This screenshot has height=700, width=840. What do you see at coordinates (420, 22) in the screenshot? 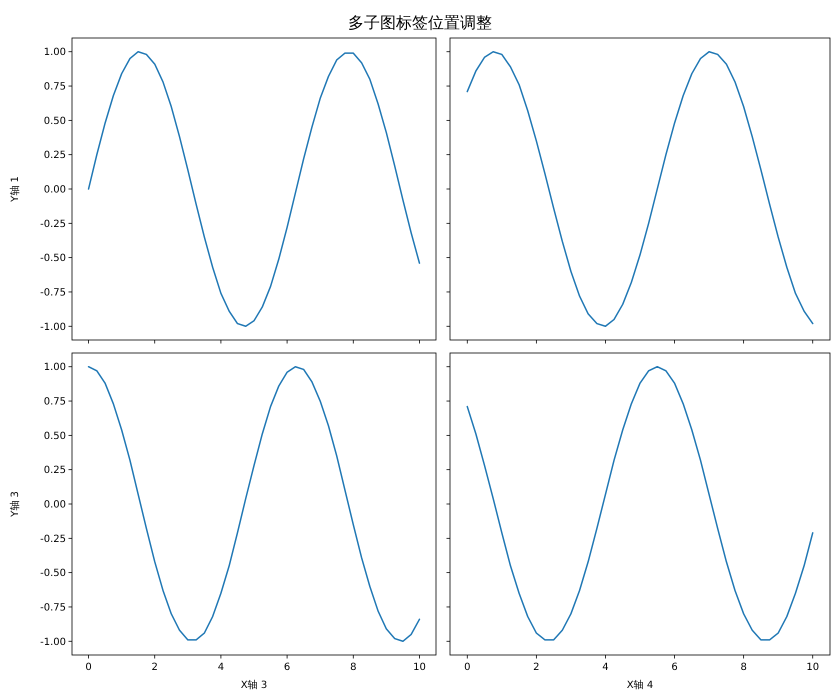
I see `chart-title: 多子图标签位置调整` at bounding box center [420, 22].